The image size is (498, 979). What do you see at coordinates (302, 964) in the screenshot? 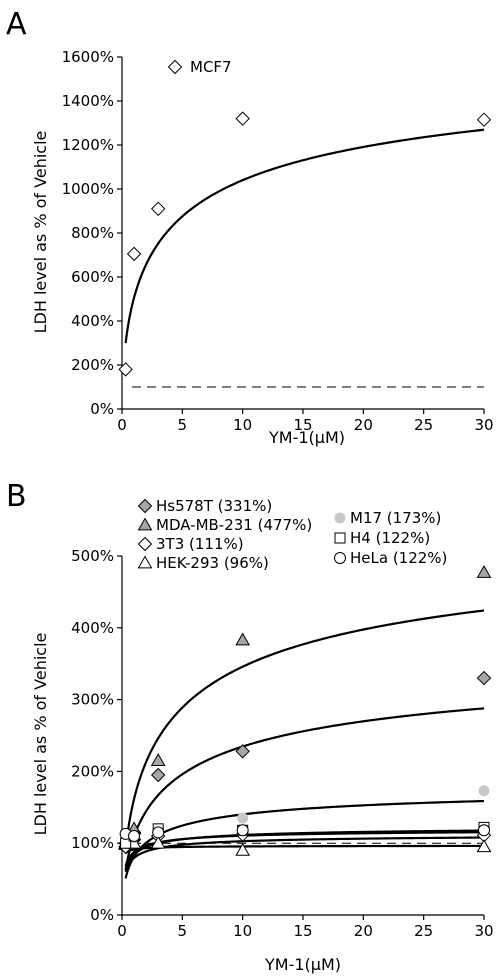
I see `x-axis-title-b: YM-1(μM)` at bounding box center [302, 964].